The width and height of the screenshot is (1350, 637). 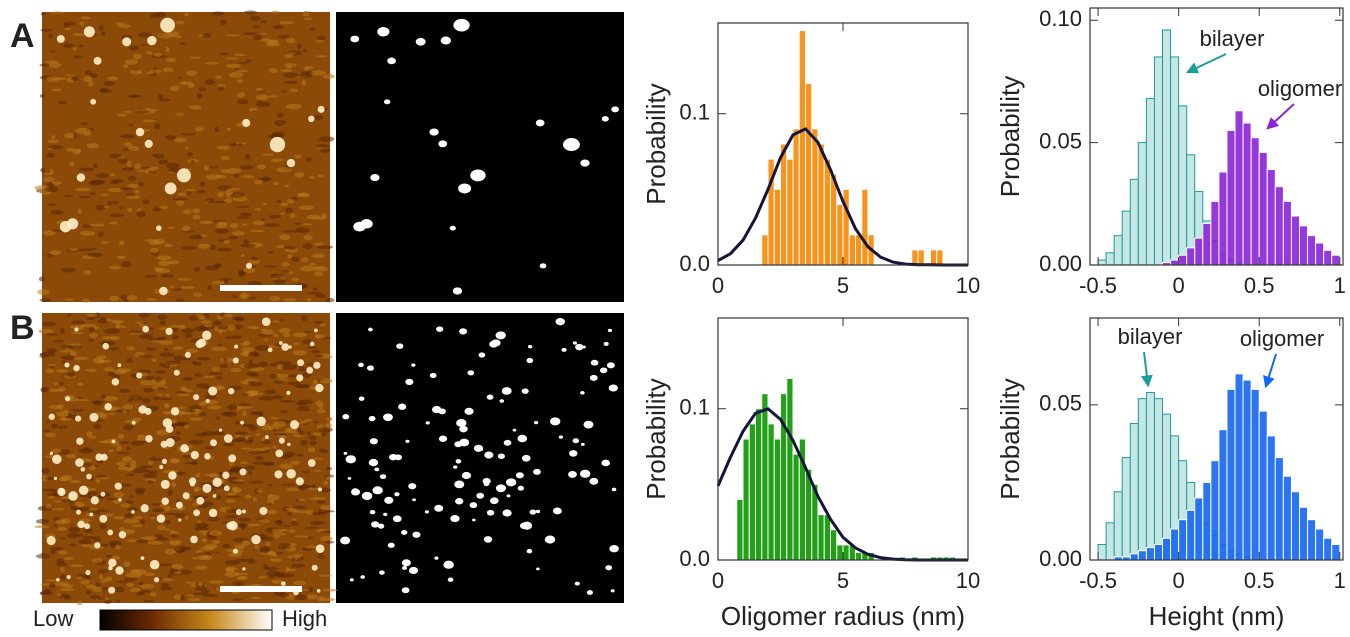 What do you see at coordinates (1060, 140) in the screenshot?
I see `y-tick-label: 0.05` at bounding box center [1060, 140].